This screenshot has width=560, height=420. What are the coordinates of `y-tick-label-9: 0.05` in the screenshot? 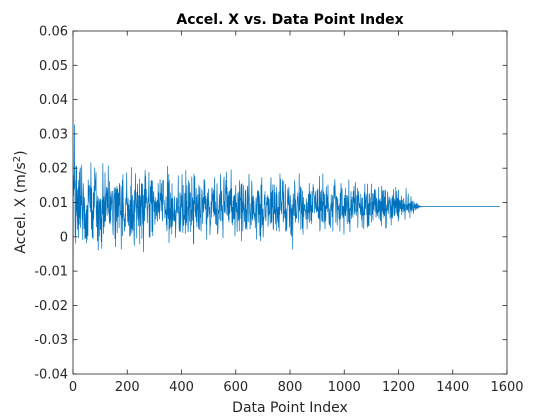 It's located at (53, 66).